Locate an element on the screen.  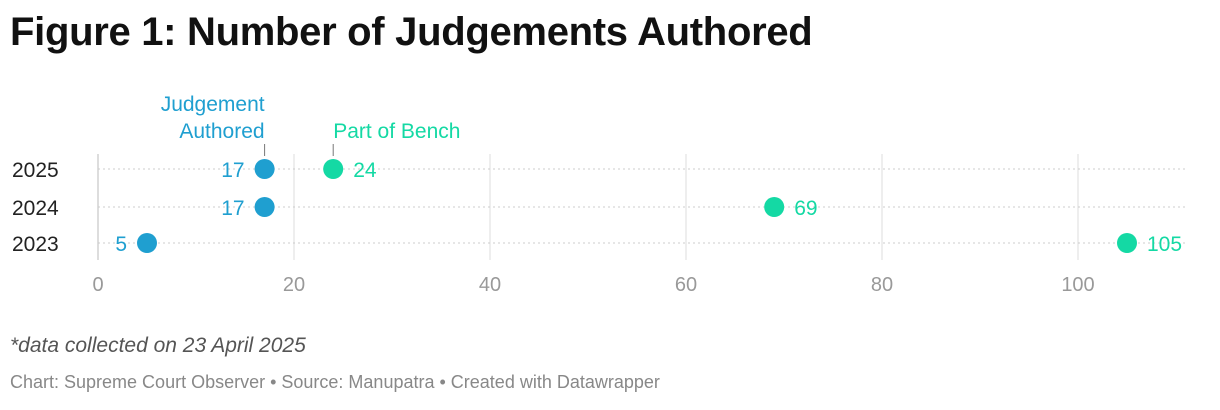
x-tick-label-40: 40 is located at coordinates (490, 285).